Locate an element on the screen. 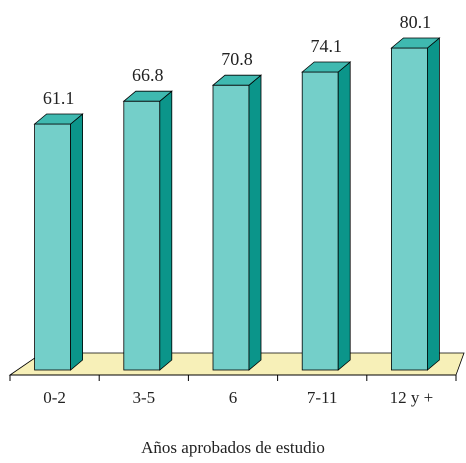 This screenshot has width=466, height=463. category-label: 3-5 is located at coordinates (143, 397).